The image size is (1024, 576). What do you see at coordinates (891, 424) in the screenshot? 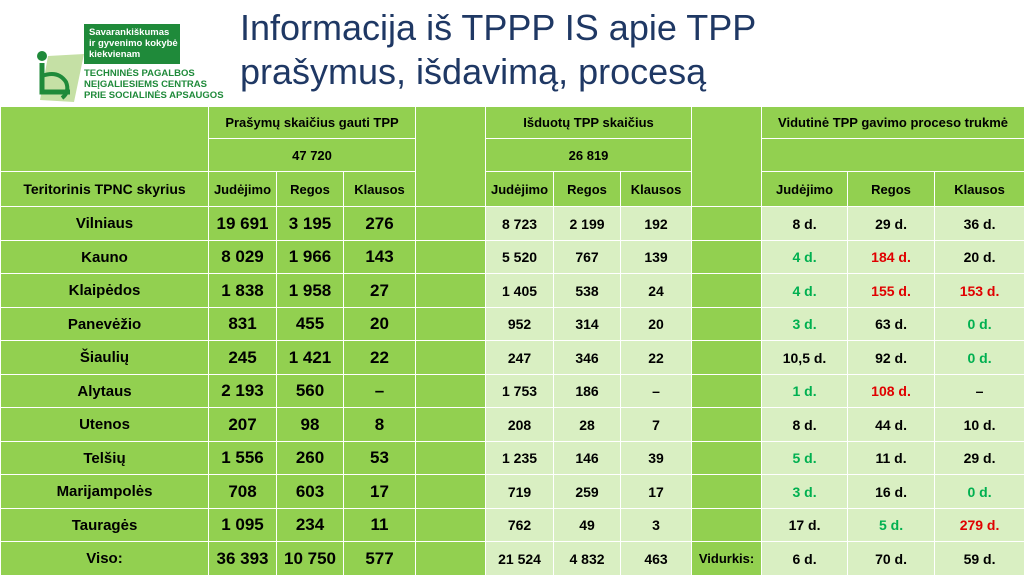
I see `duration-vision: 44 d.` at bounding box center [891, 424].